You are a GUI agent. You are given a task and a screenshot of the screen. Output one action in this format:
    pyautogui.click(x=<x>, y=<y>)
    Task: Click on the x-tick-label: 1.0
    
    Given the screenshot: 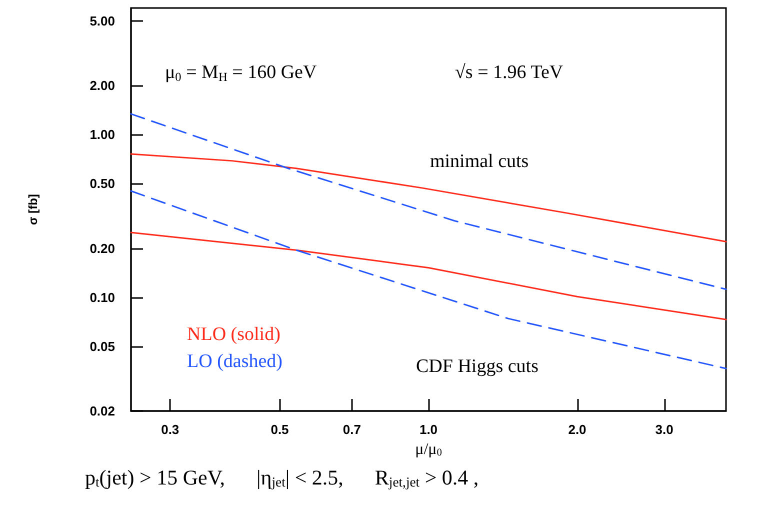 What is the action you would take?
    pyautogui.click(x=428, y=429)
    